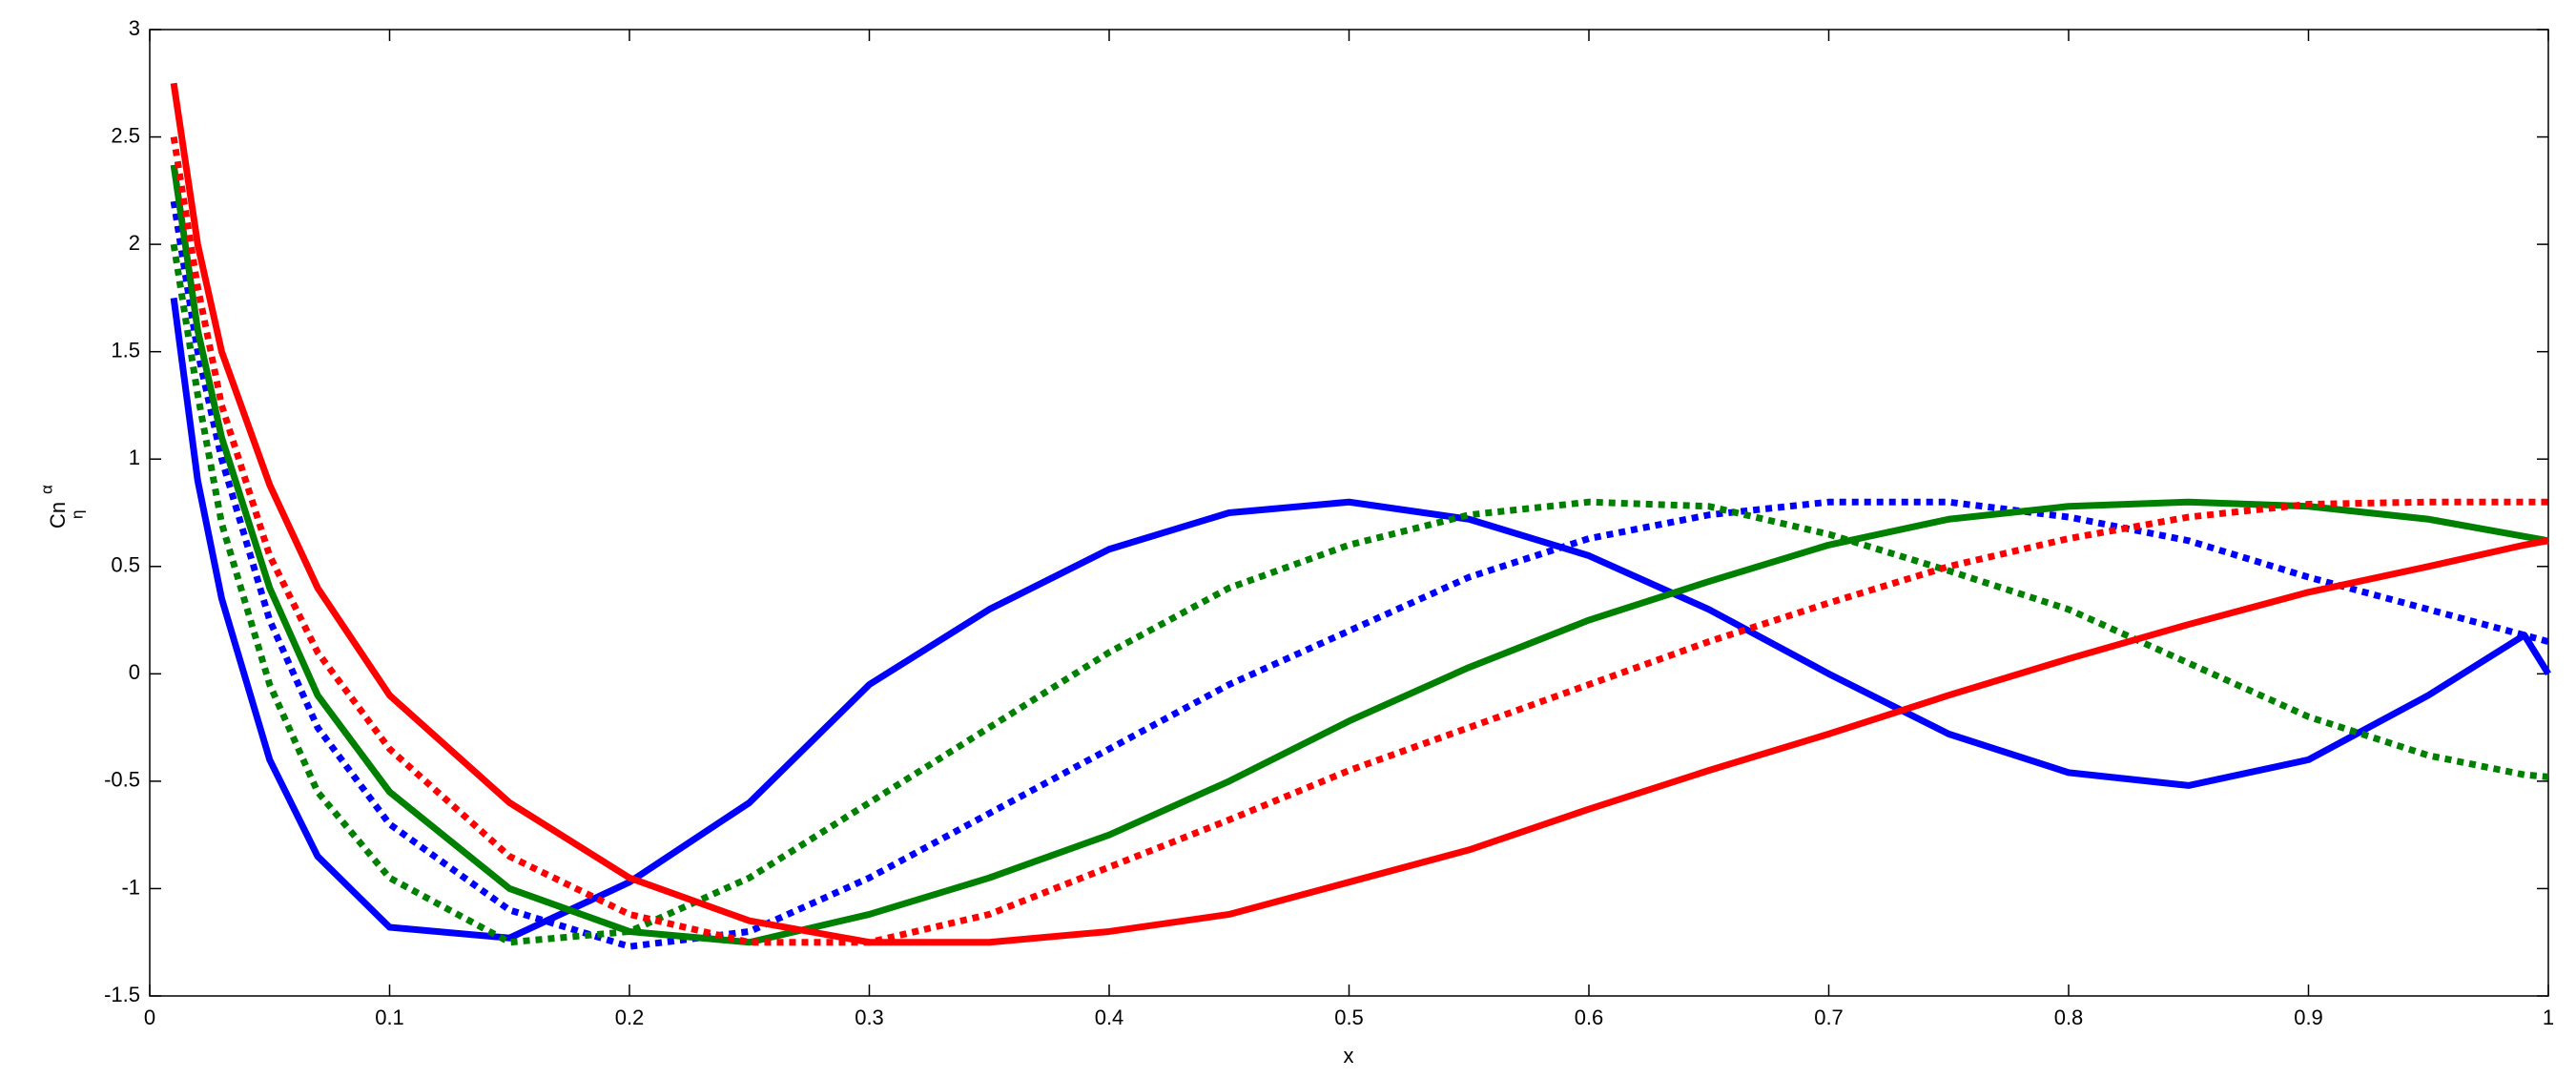 The width and height of the screenshot is (2576, 1078). What do you see at coordinates (1349, 1017) in the screenshot?
I see `x-tick-label: 0.5` at bounding box center [1349, 1017].